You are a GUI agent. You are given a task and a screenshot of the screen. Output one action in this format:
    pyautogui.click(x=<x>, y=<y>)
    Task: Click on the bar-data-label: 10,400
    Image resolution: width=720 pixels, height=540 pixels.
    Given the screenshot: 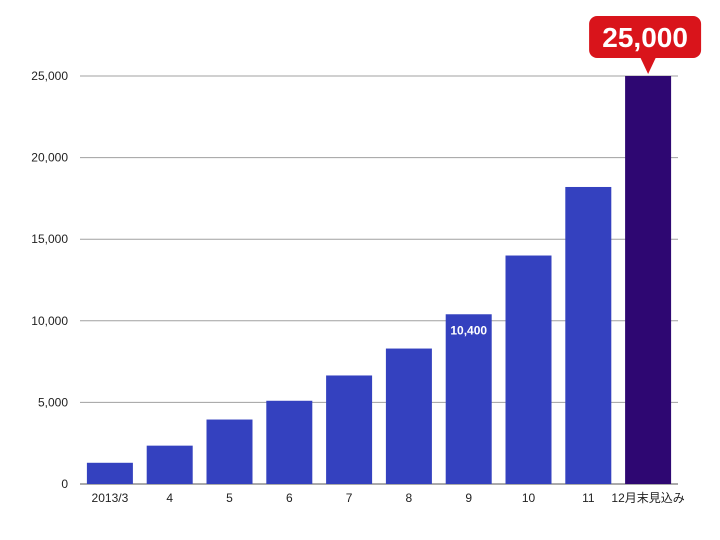 What is the action you would take?
    pyautogui.click(x=468, y=330)
    